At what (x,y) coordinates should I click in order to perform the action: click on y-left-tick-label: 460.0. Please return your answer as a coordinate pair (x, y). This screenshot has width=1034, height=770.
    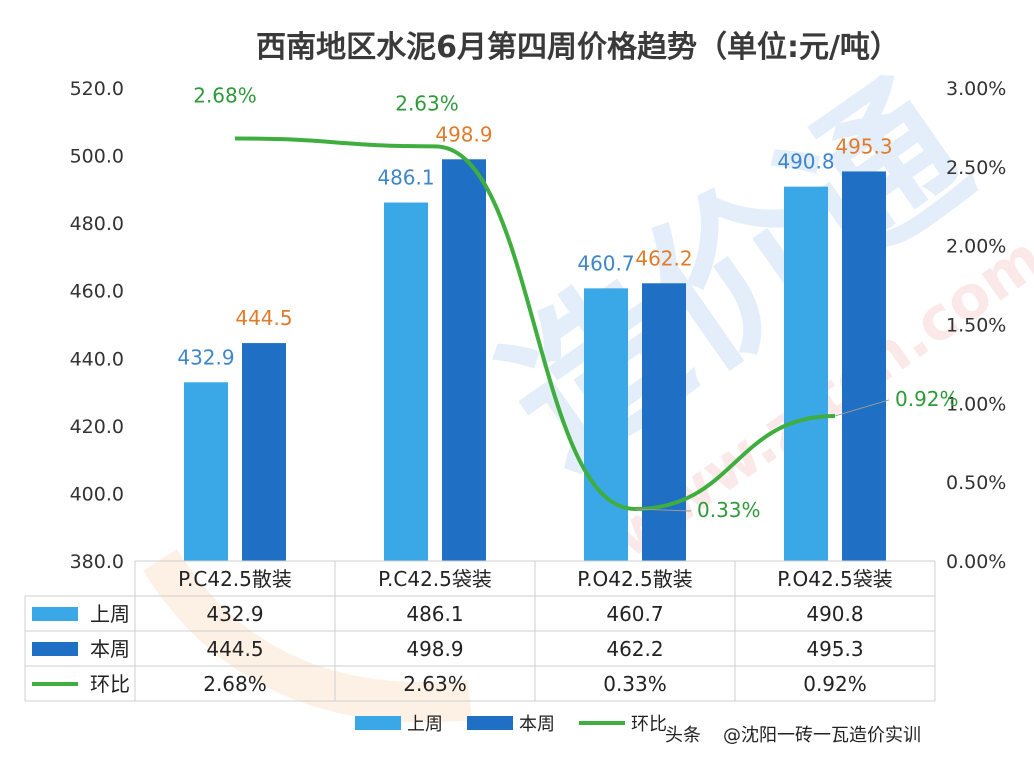
    Looking at the image, I should click on (97, 292).